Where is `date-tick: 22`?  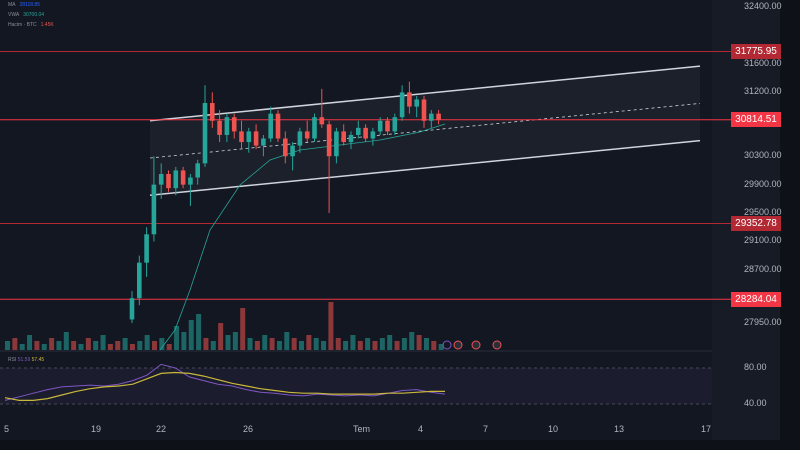
date-tick: 22 is located at coordinates (161, 429).